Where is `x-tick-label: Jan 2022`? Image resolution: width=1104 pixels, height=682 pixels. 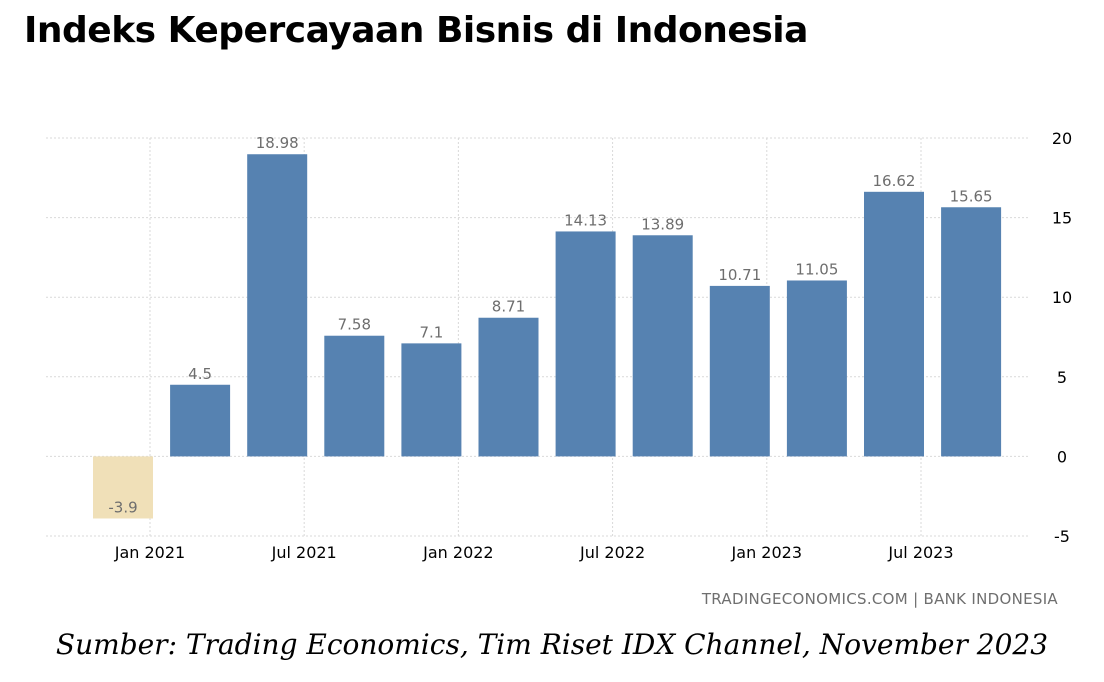 x-tick-label: Jan 2022 is located at coordinates (457, 552).